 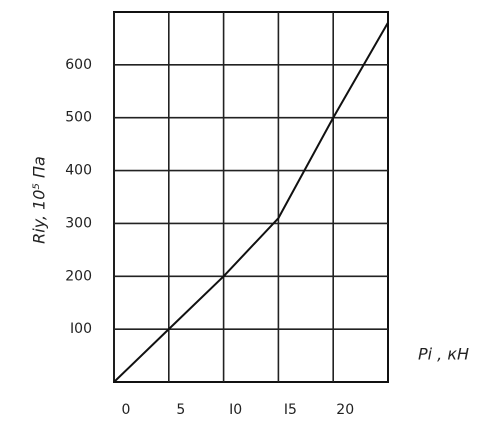 What do you see at coordinates (126, 410) in the screenshot?
I see `x-tick-label: 0` at bounding box center [126, 410].